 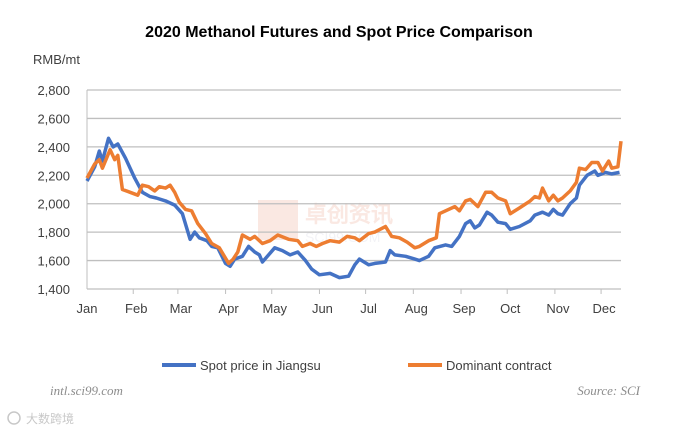 I want to click on x-tick-label: Feb, so click(x=136, y=308).